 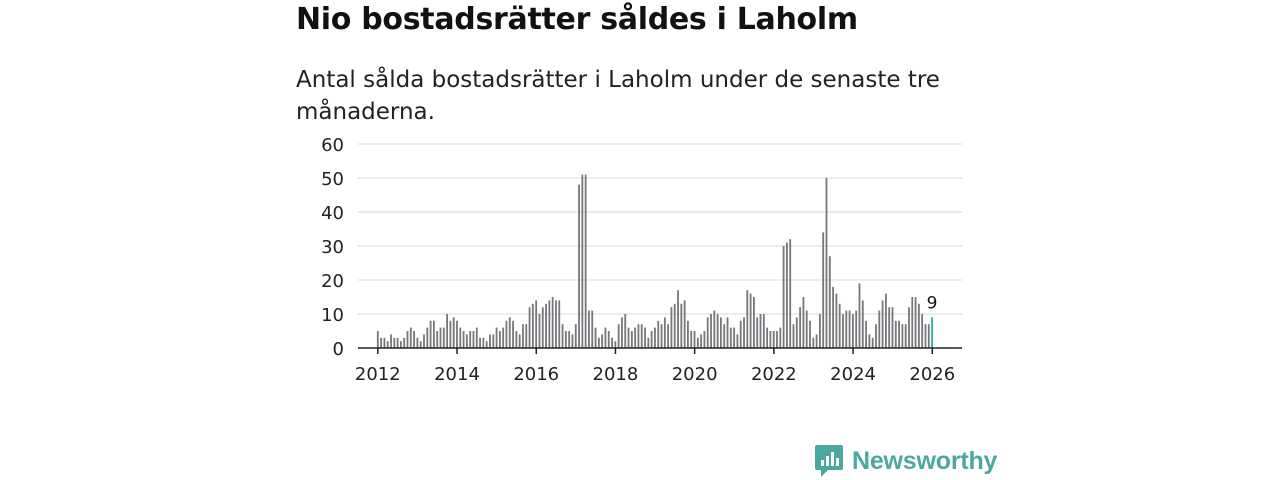 What do you see at coordinates (457, 374) in the screenshot?
I see `x-tick-label: 2014` at bounding box center [457, 374].